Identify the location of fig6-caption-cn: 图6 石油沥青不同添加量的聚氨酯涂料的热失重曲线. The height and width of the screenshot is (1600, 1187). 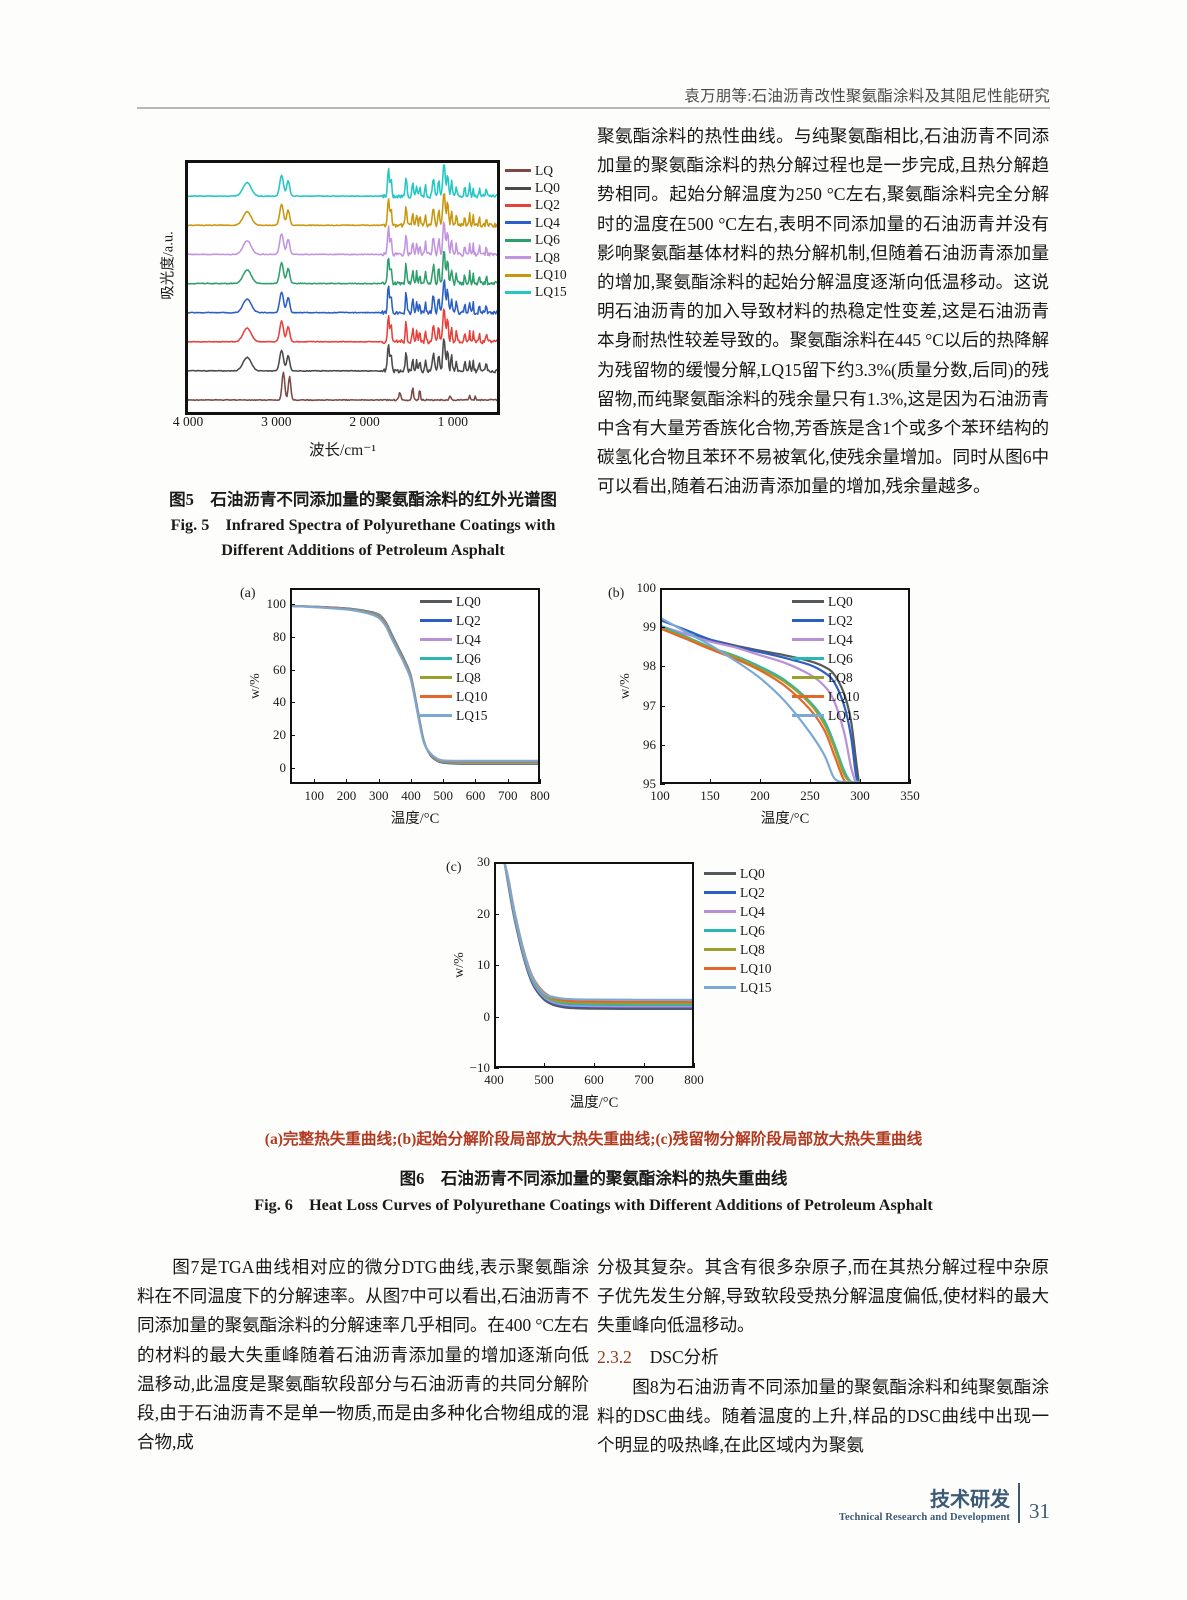
(593, 1178).